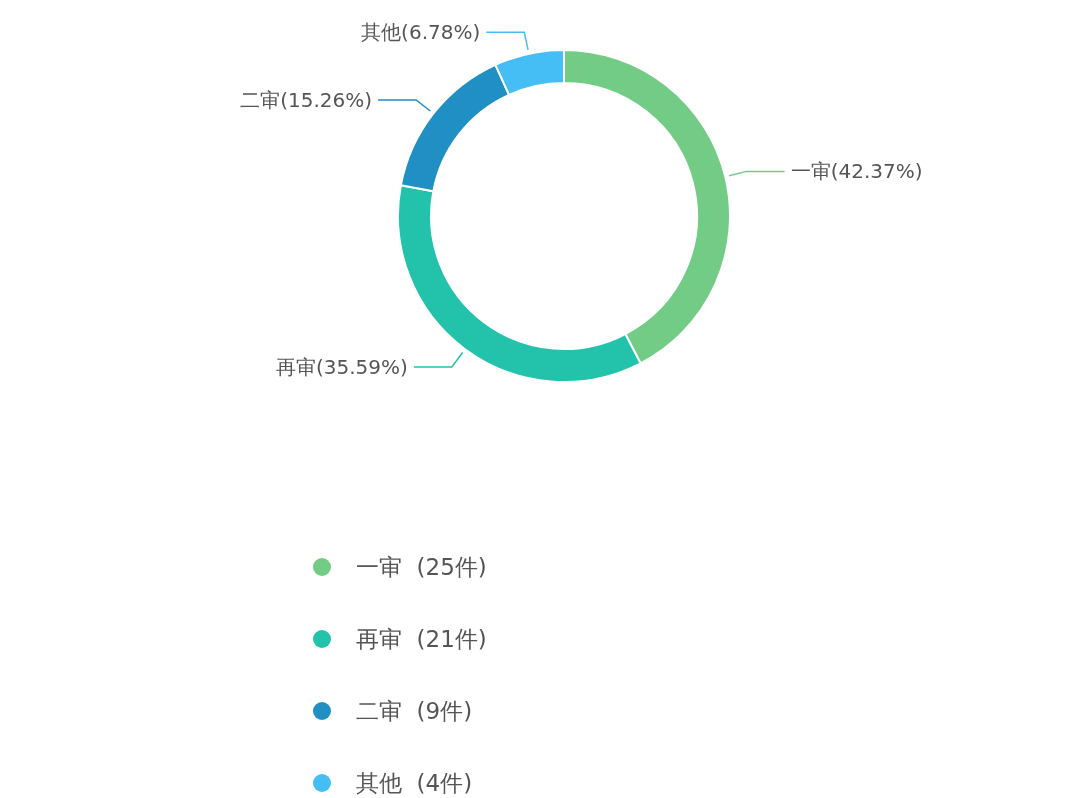 The height and width of the screenshot is (798, 1080). What do you see at coordinates (414, 711) in the screenshot?
I see `legend-label: 二审 (9件)` at bounding box center [414, 711].